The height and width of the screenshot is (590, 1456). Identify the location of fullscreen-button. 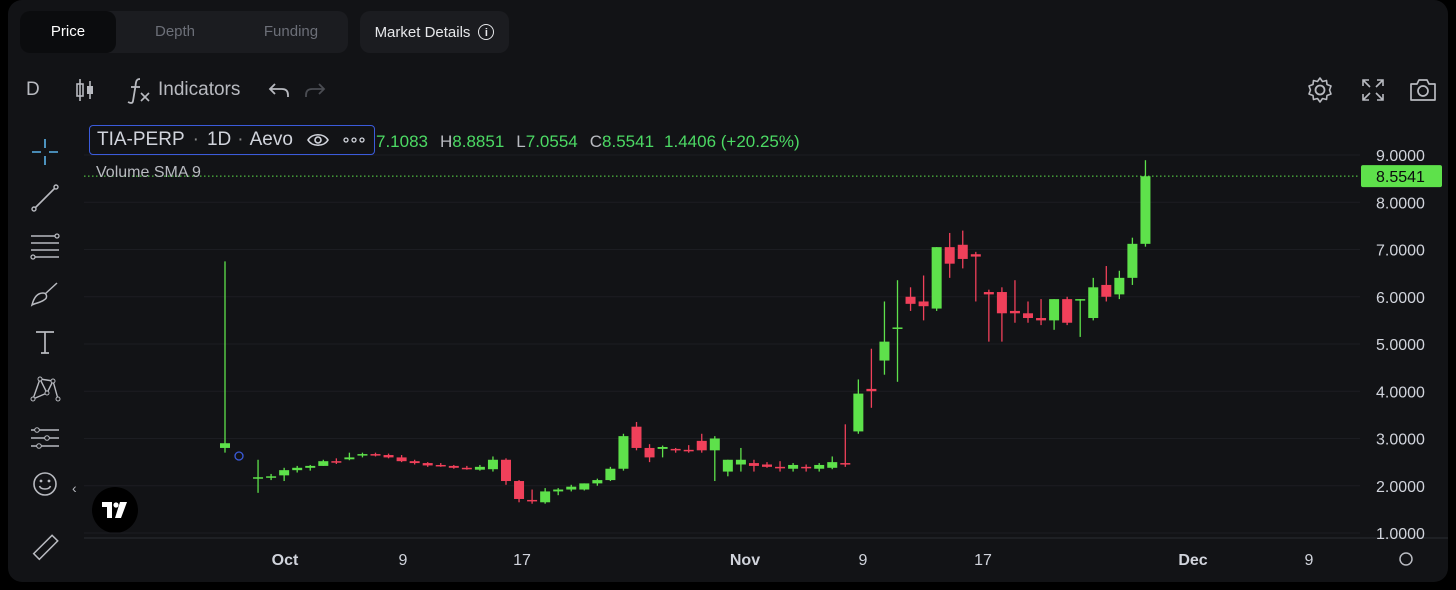
(1373, 90).